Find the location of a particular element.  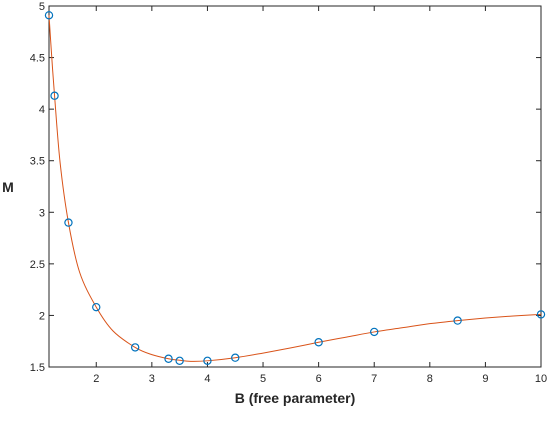

y-tick-label: 3.5 is located at coordinates (37, 162).